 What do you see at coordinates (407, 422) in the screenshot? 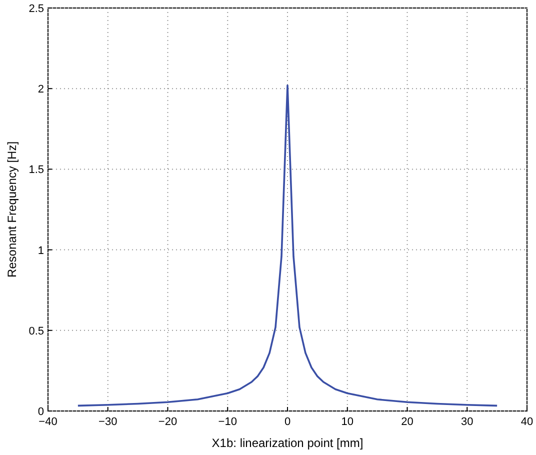
I see `x-tick-label: 20` at bounding box center [407, 422].